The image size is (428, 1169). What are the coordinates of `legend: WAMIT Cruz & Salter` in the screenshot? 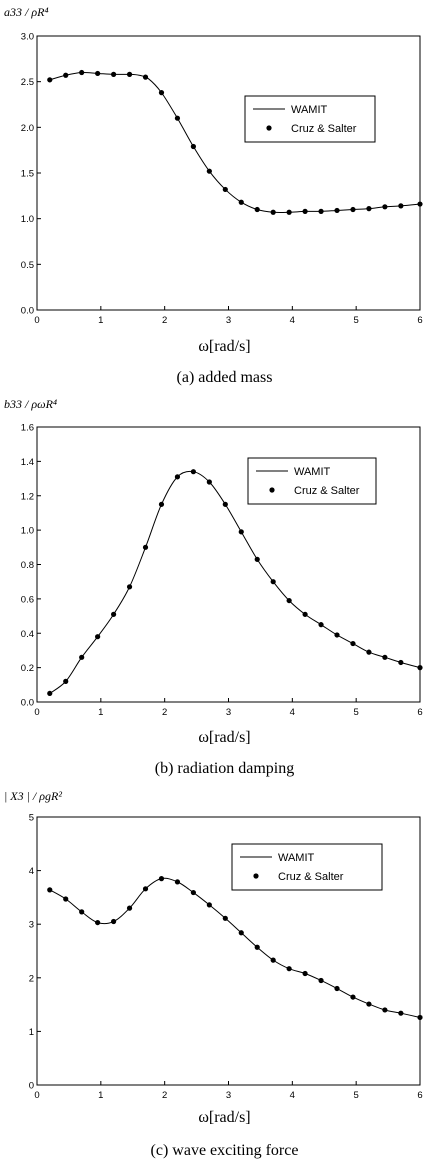 It's located at (307, 867).